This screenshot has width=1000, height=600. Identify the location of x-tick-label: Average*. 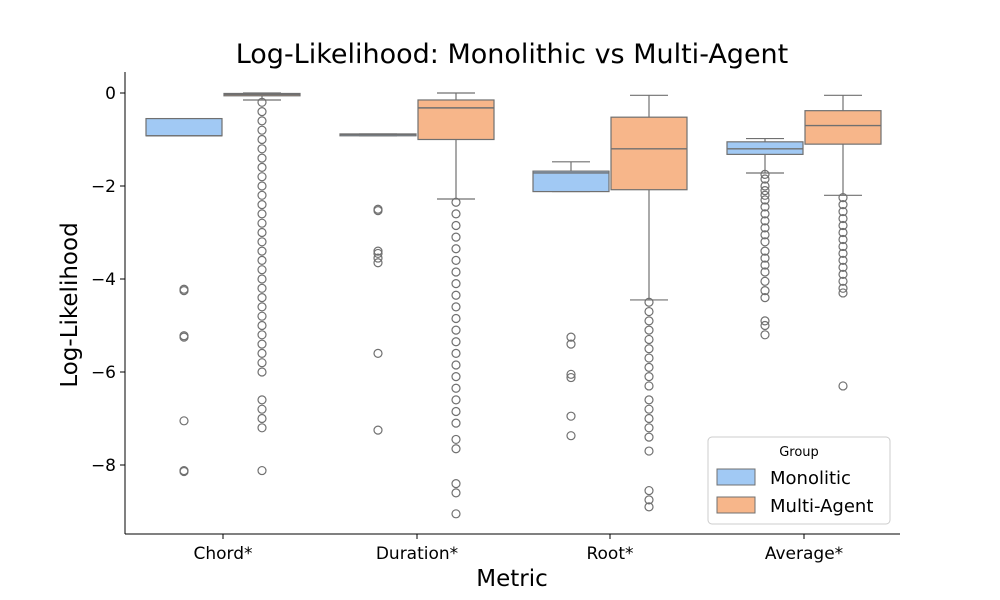
(804, 554).